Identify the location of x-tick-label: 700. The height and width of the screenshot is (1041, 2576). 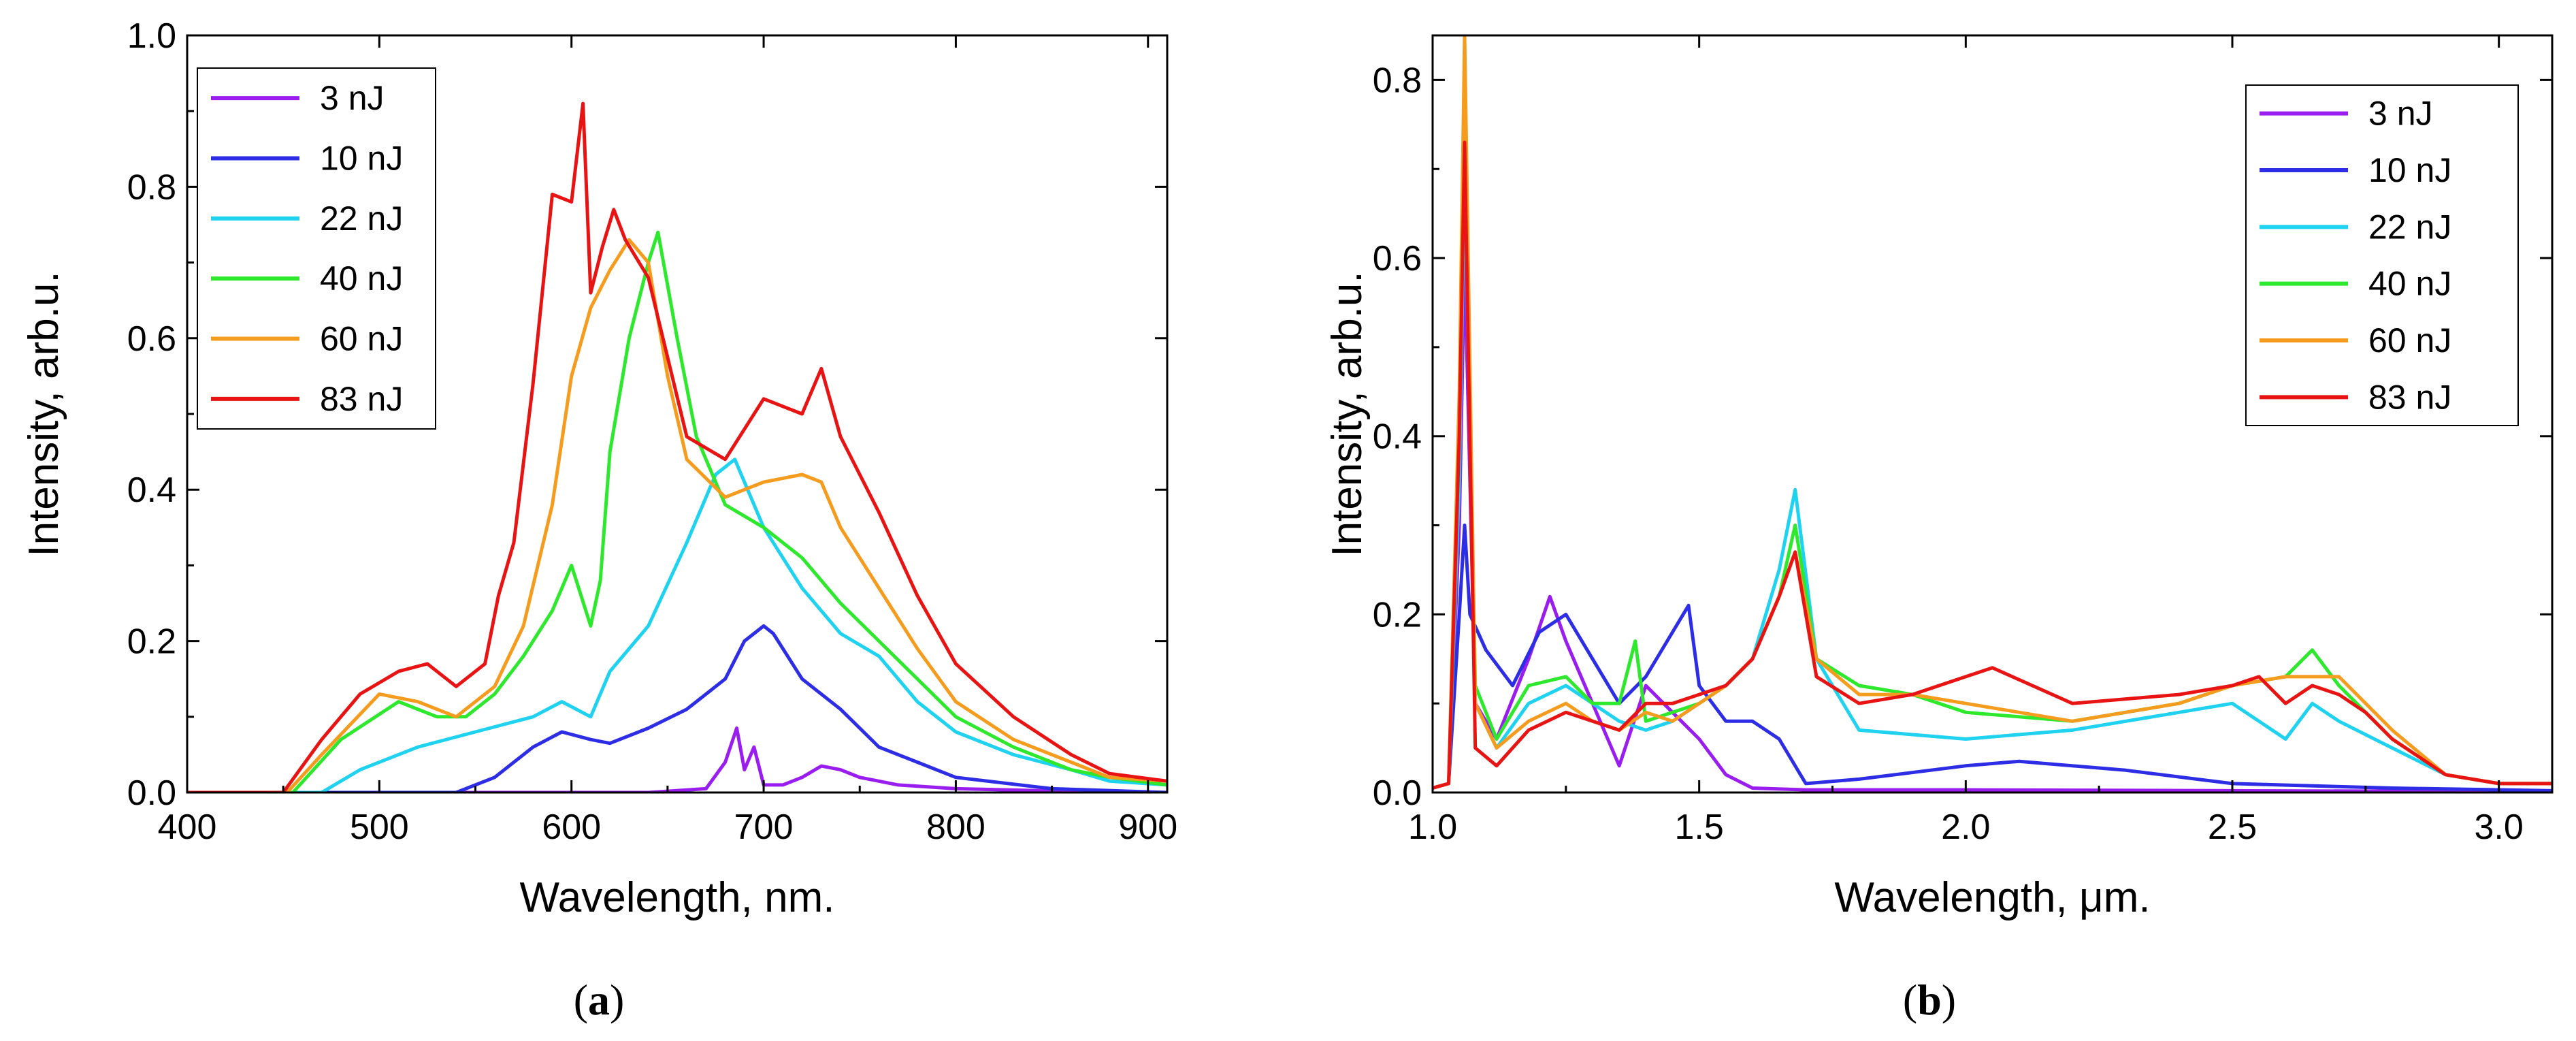
(764, 827).